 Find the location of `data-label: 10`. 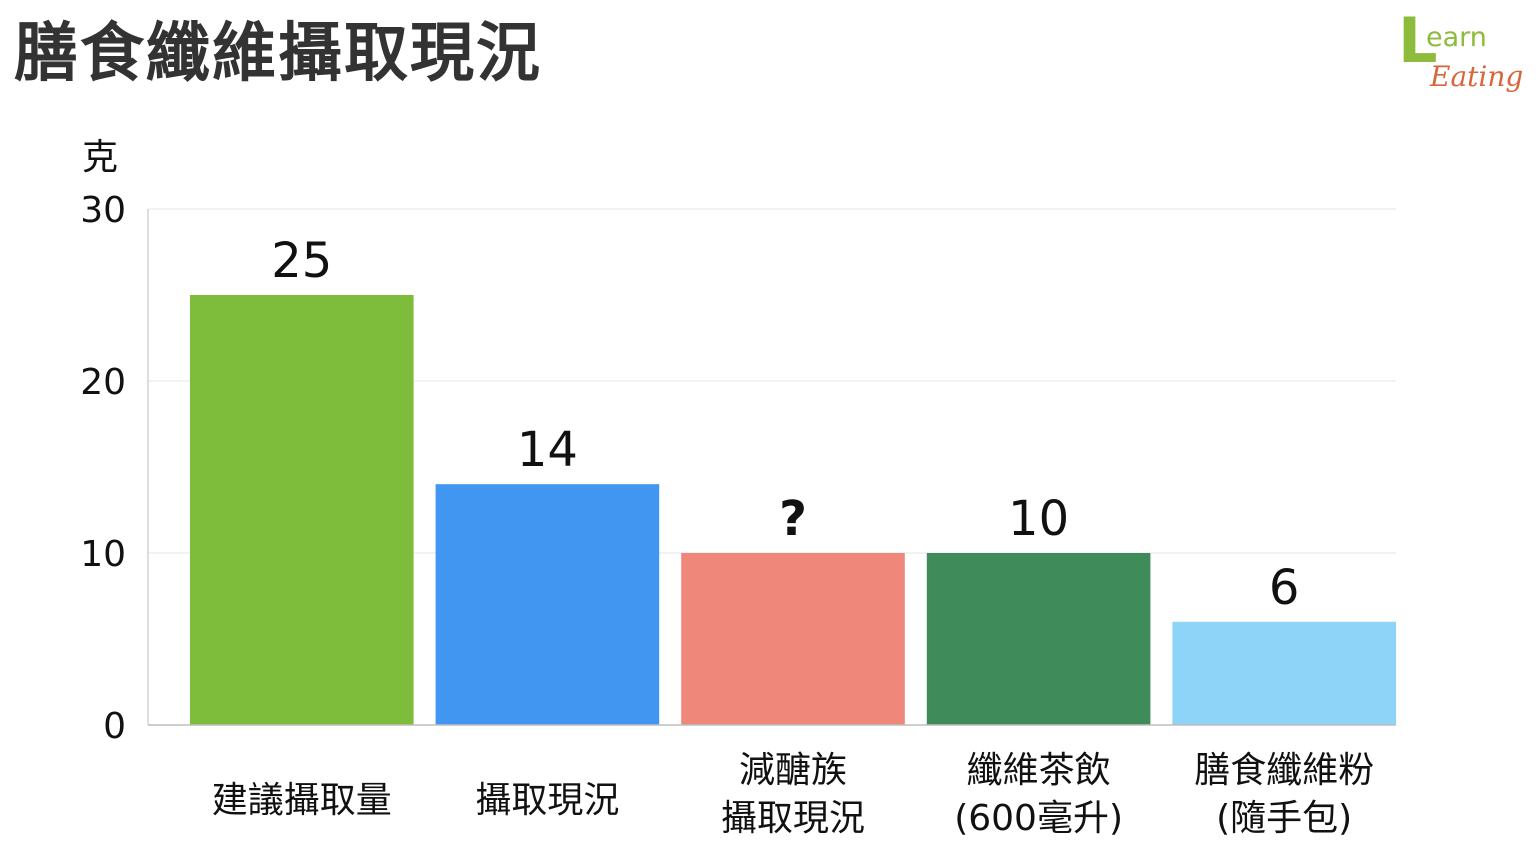

data-label: 10 is located at coordinates (1038, 519).